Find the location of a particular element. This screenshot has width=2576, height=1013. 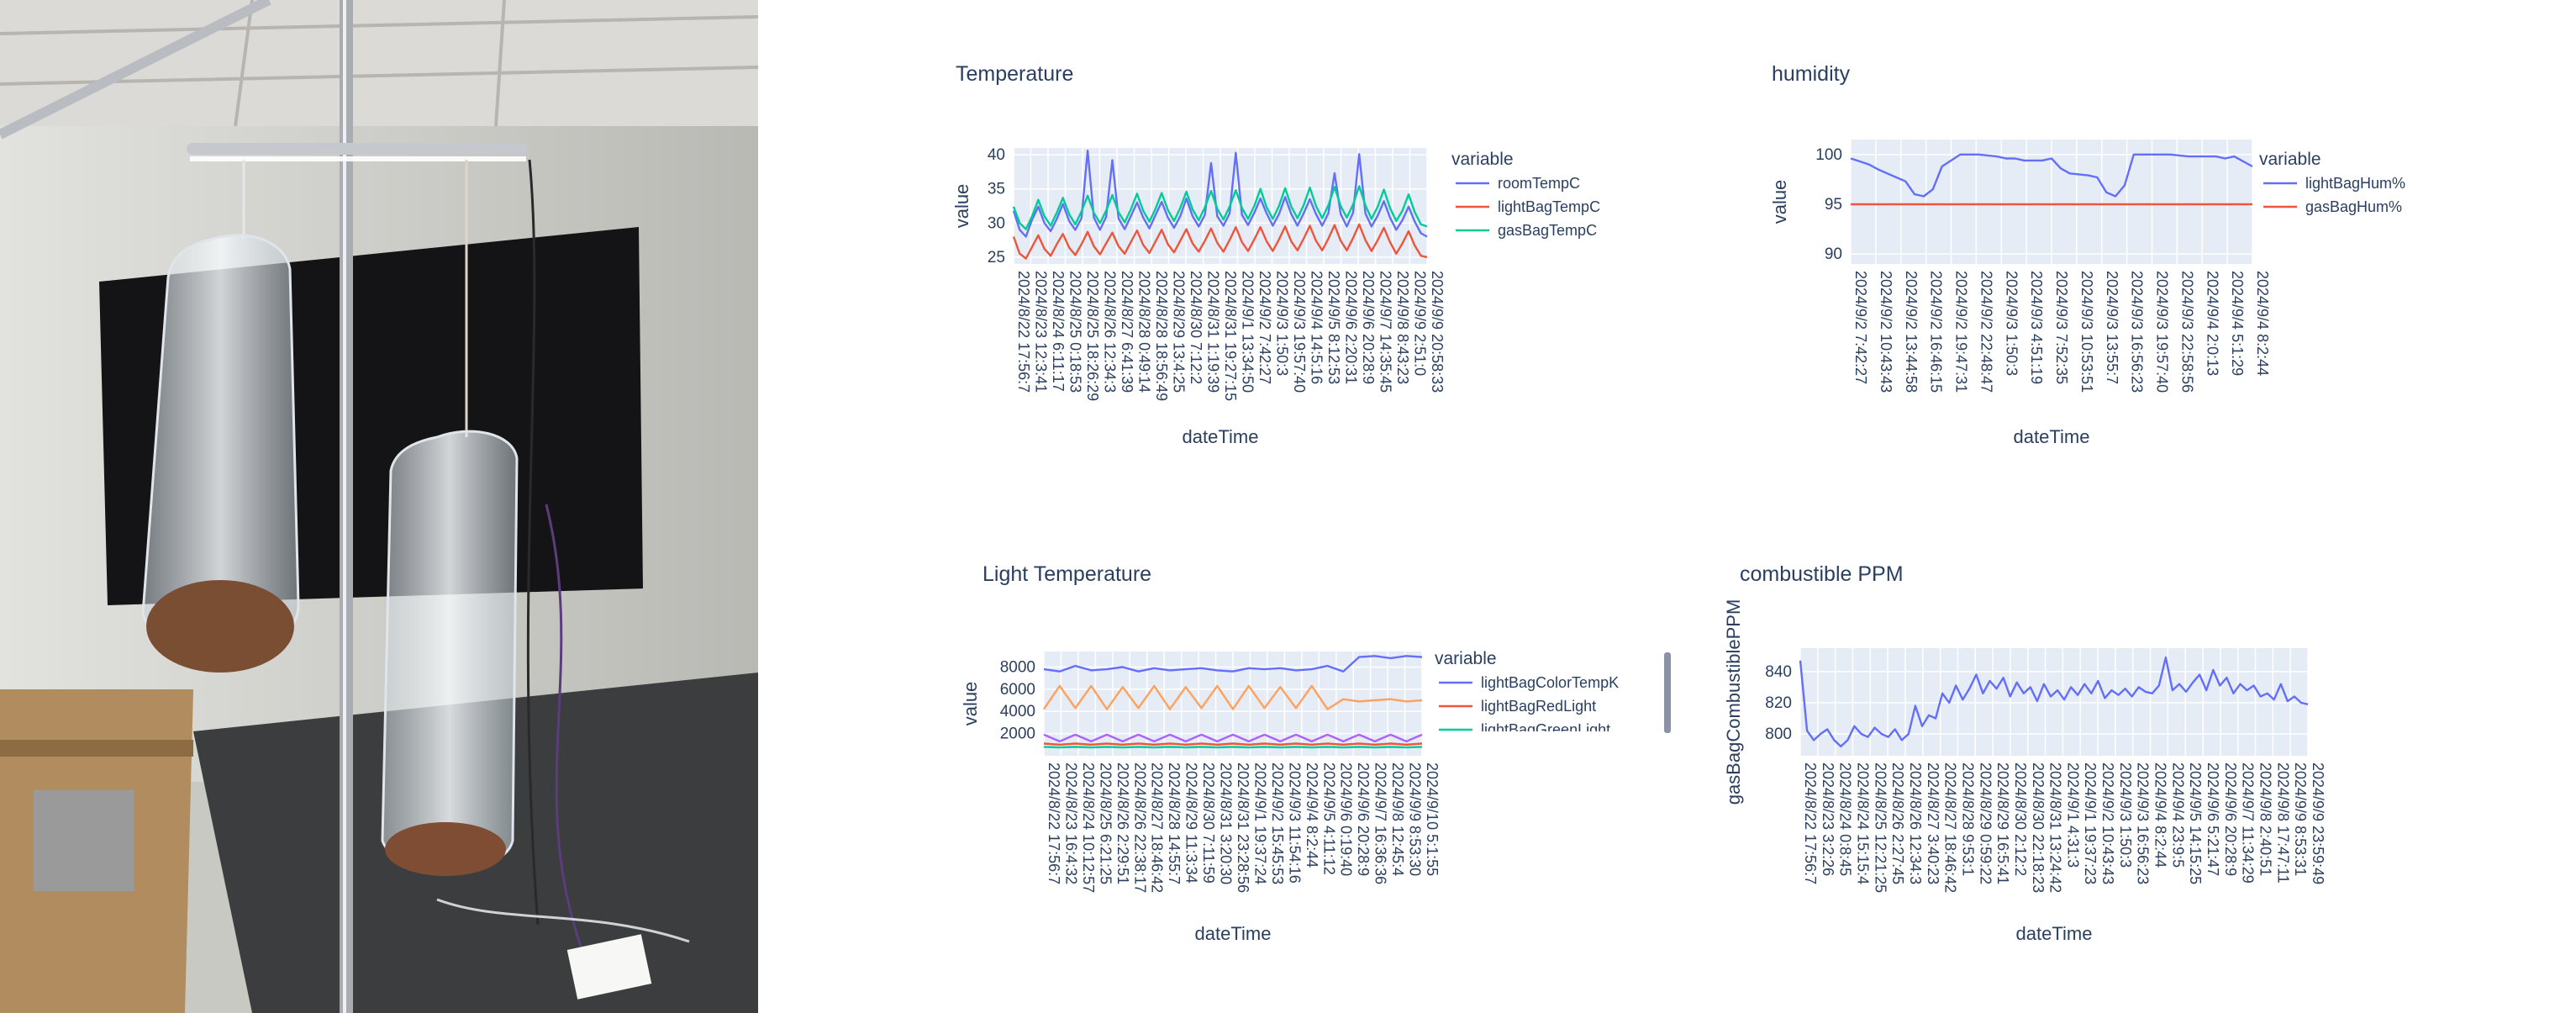

x-tick-label: 2024/9/4 2:0:13 is located at coordinates (2212, 323).